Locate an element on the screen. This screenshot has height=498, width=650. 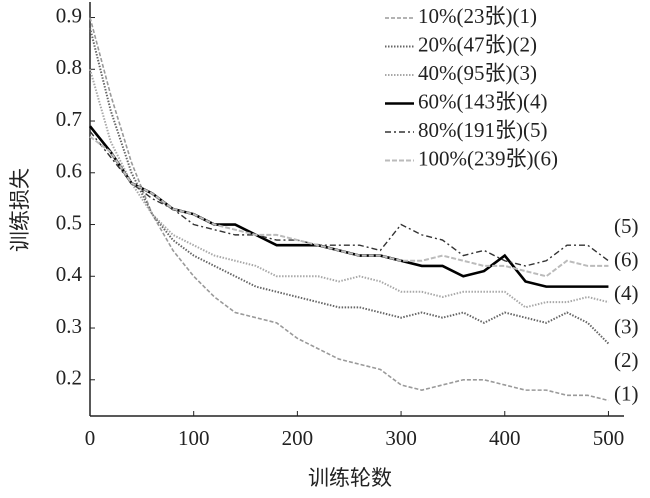
x-tick-label: 300 is located at coordinates (401, 438).